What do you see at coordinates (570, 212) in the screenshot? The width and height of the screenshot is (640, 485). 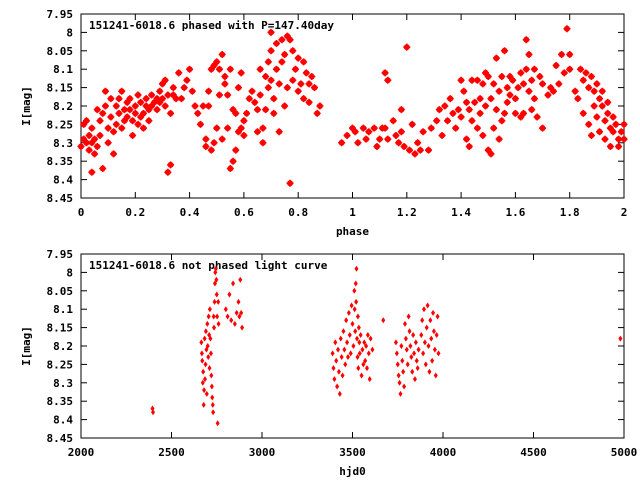 I see `x-tick-label: 1.8` at bounding box center [570, 212].